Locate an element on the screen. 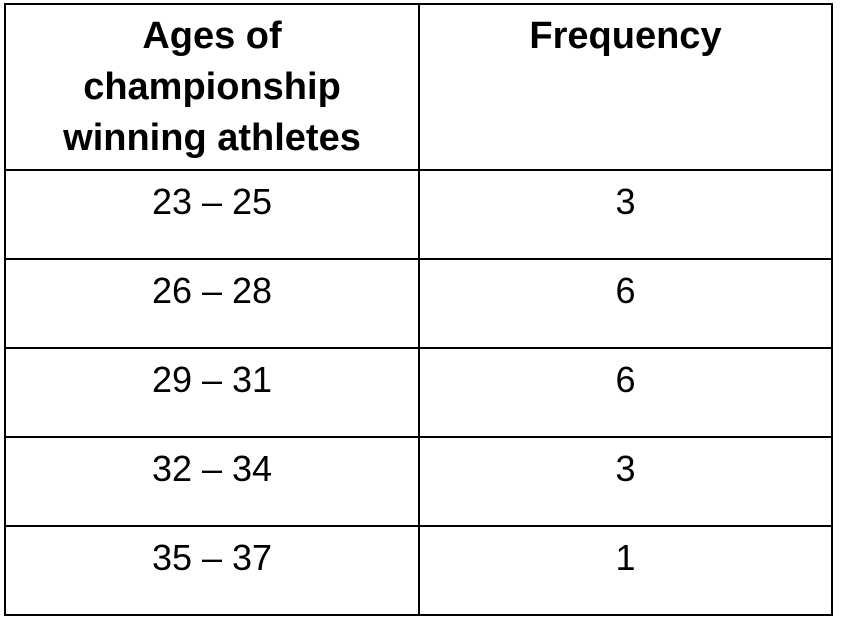 This screenshot has width=842, height=635. age-column-header: Ages of championship winning athletes is located at coordinates (212, 87).